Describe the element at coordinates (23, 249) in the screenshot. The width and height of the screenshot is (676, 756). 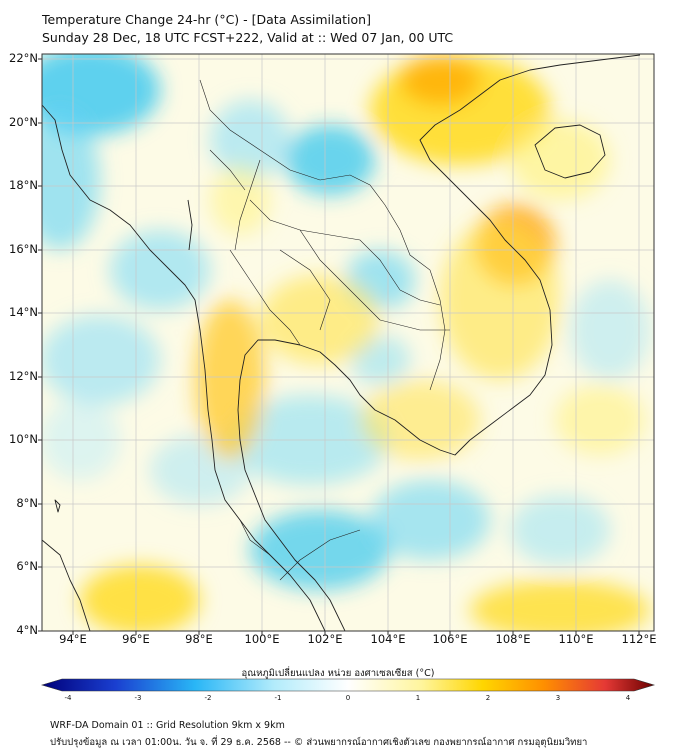
I see `lat-label: 16°N` at that location.